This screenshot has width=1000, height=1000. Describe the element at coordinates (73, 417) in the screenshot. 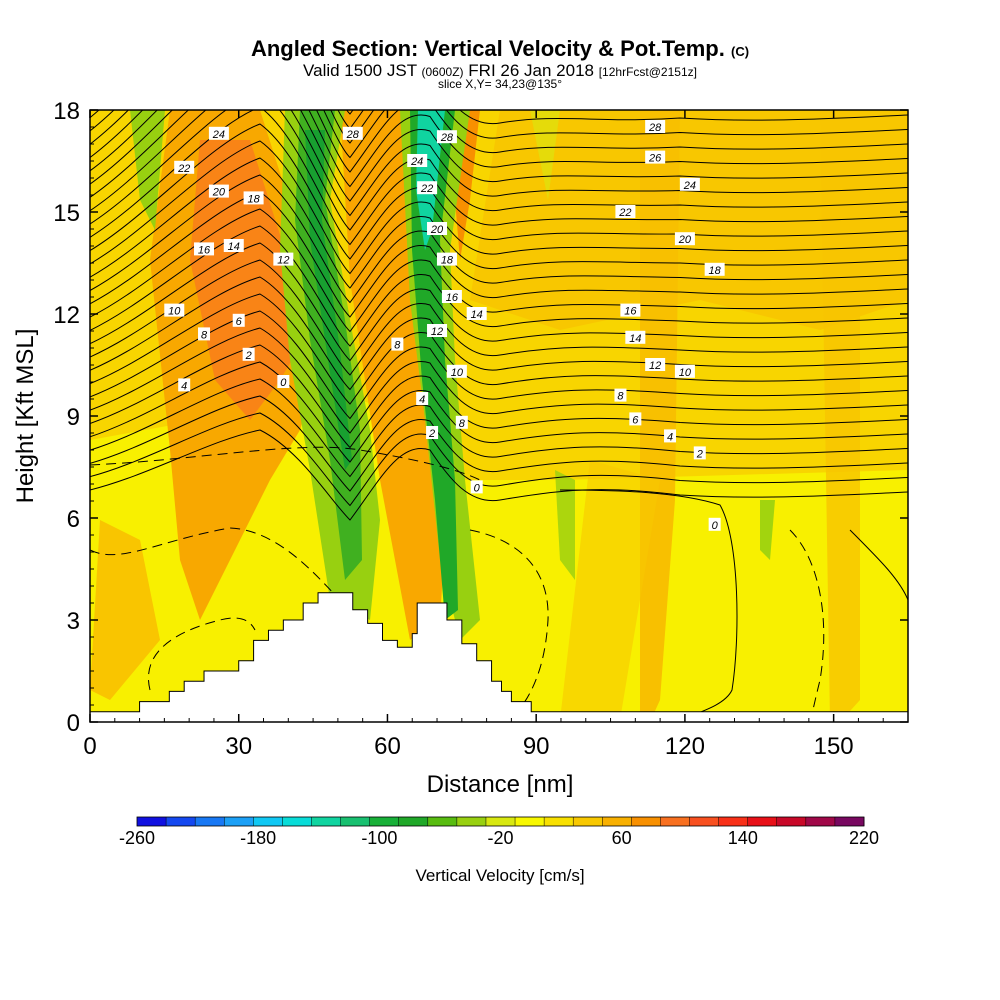

I see `y-tick-label: 9` at that location.